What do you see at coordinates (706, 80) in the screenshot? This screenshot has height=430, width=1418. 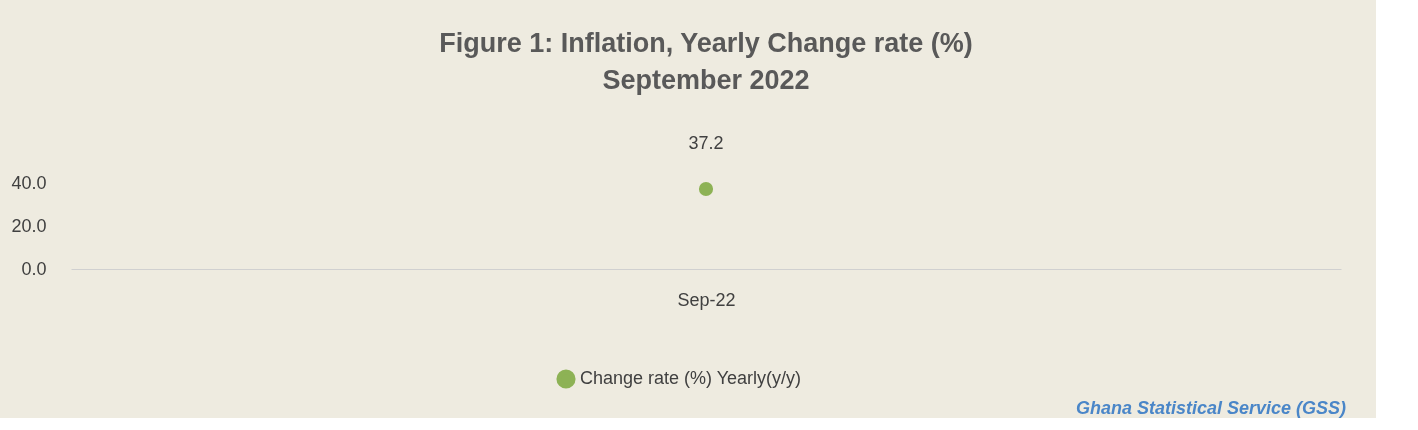 I see `chart-subtitle: September 2022` at bounding box center [706, 80].